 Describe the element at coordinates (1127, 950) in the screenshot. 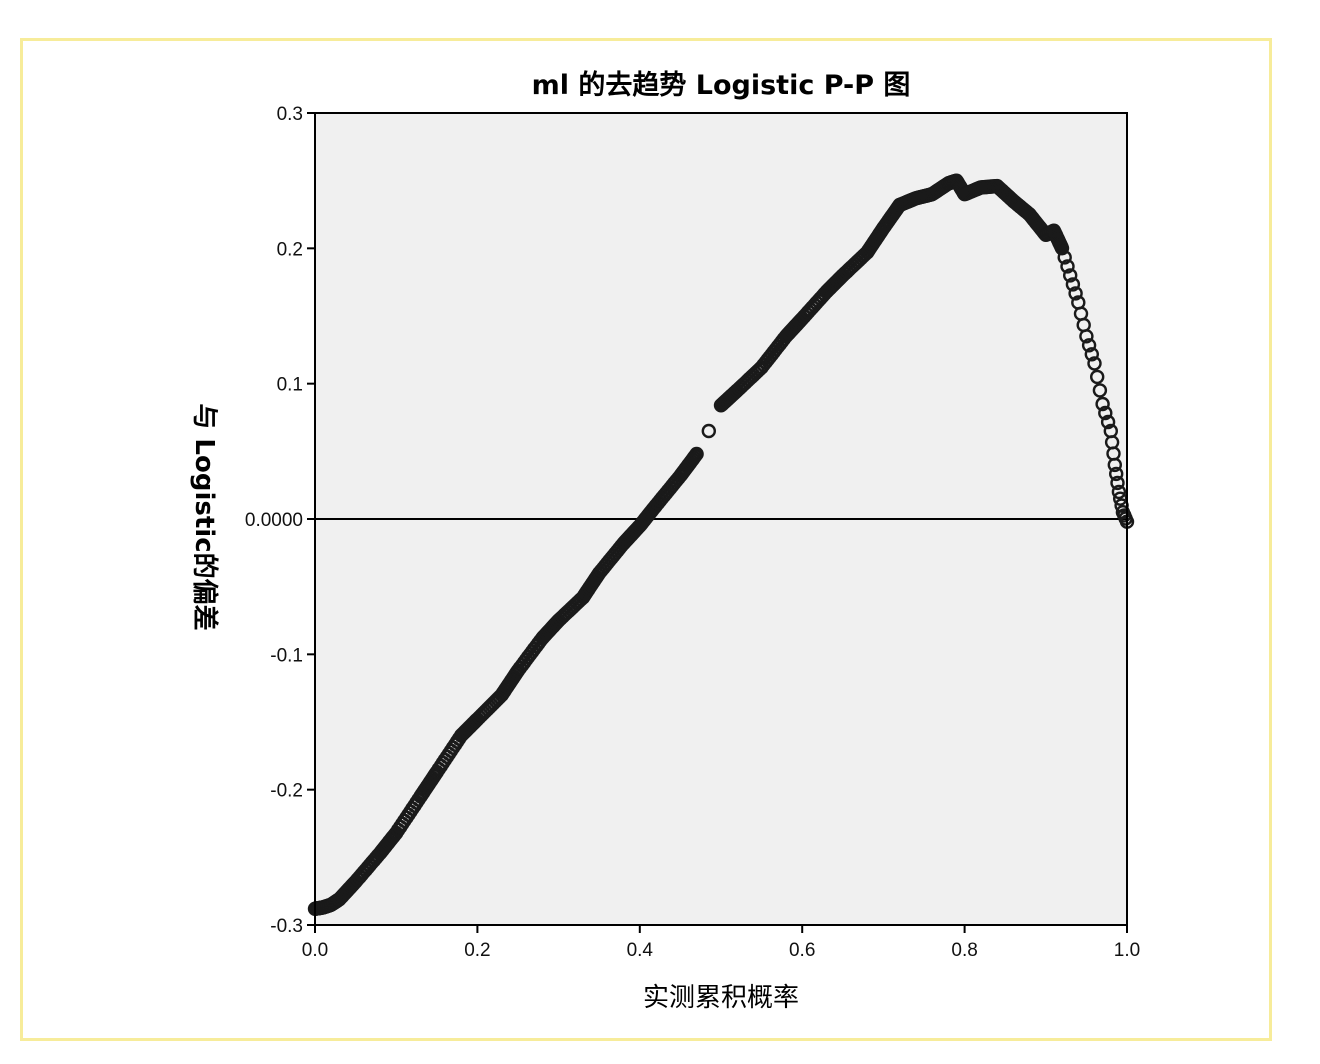

I see `x-tick-label: 1.0` at that location.